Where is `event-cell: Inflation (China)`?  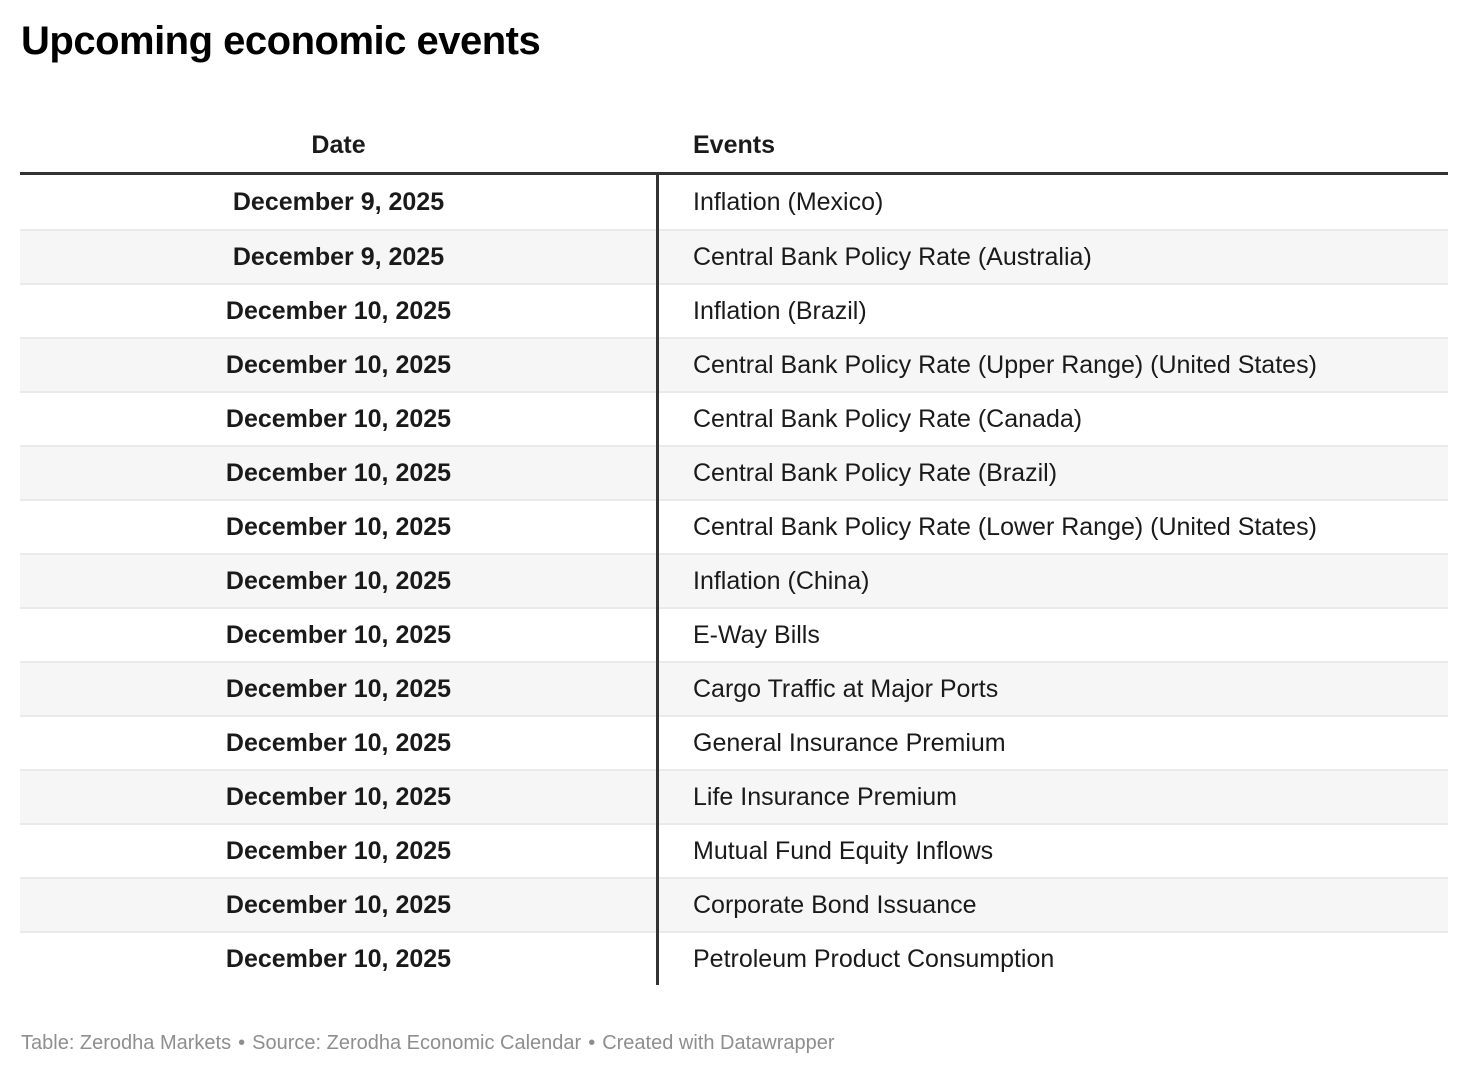 event-cell: Inflation (China) is located at coordinates (781, 581).